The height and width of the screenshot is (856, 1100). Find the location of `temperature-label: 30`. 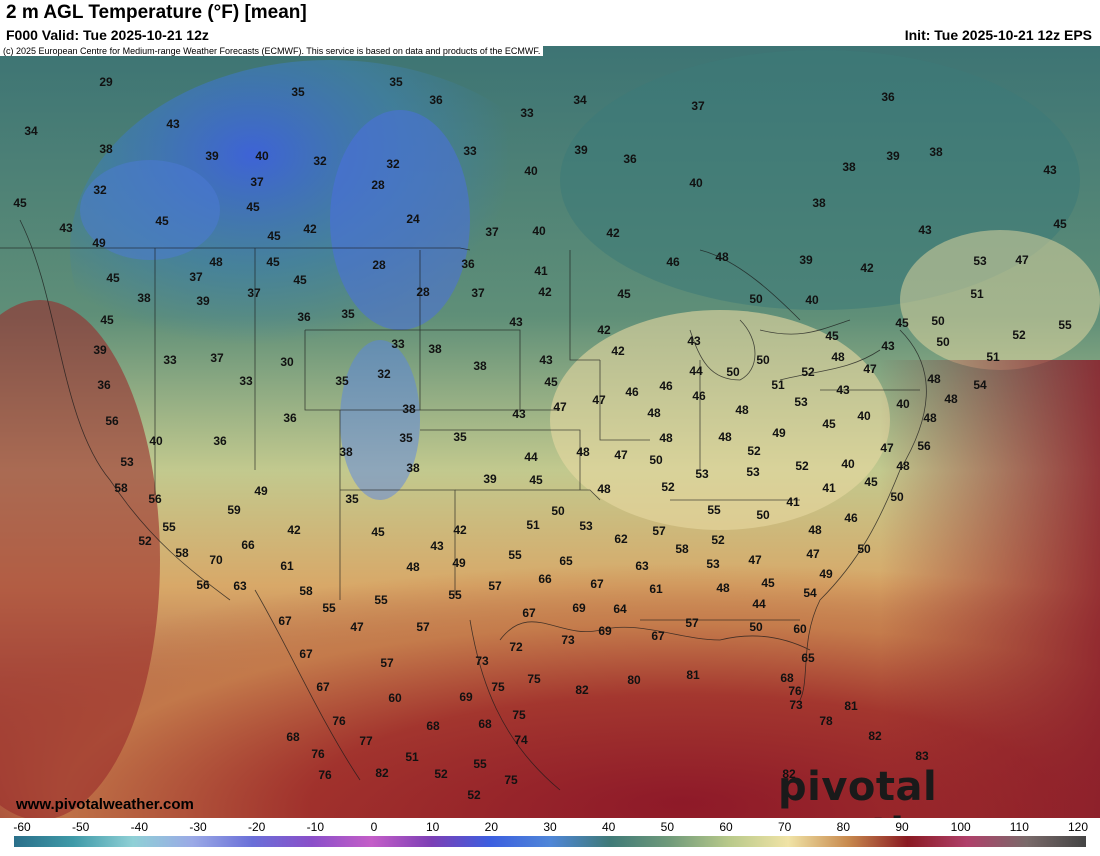

temperature-label: 30 is located at coordinates (287, 362).